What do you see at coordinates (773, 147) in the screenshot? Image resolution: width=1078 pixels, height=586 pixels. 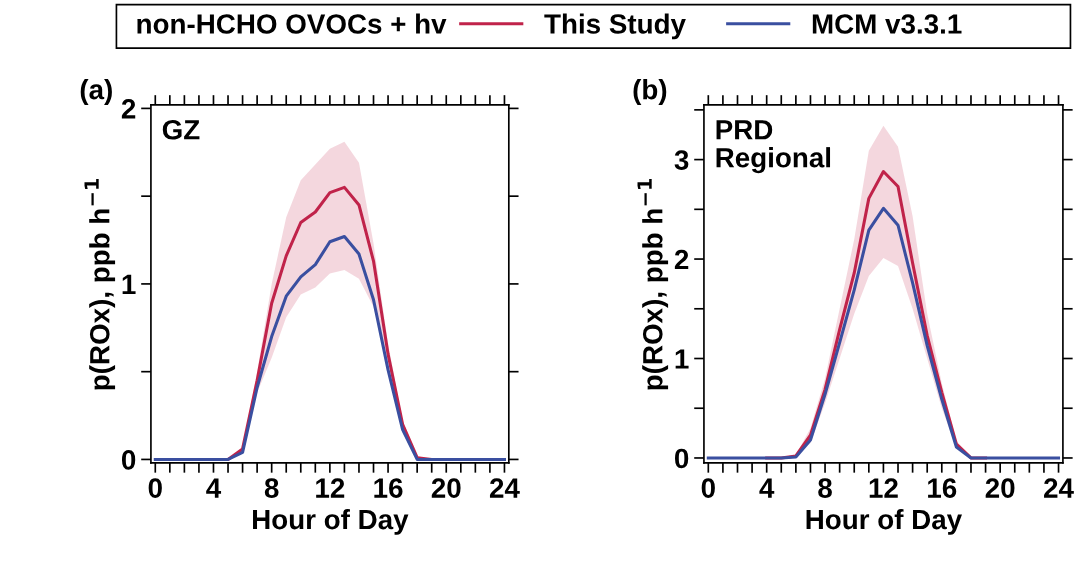 I see `annotation: PRD Regional` at bounding box center [773, 147].